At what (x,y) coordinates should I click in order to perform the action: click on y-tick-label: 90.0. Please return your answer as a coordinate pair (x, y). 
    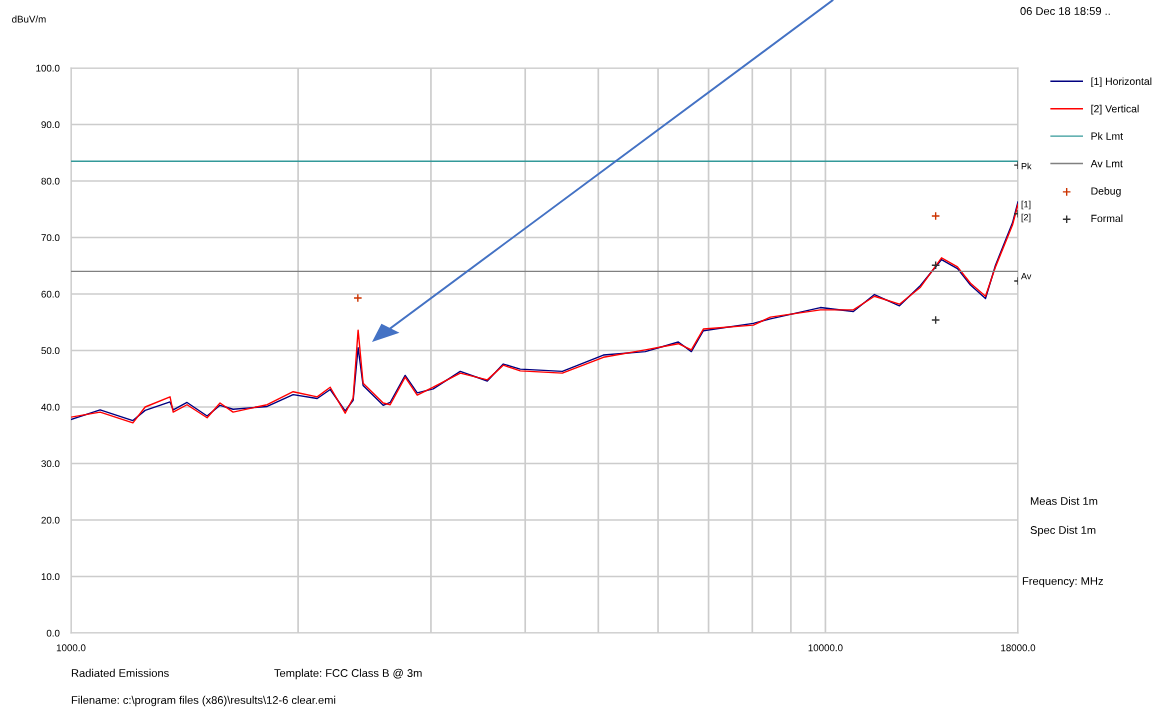
    Looking at the image, I should click on (50, 125).